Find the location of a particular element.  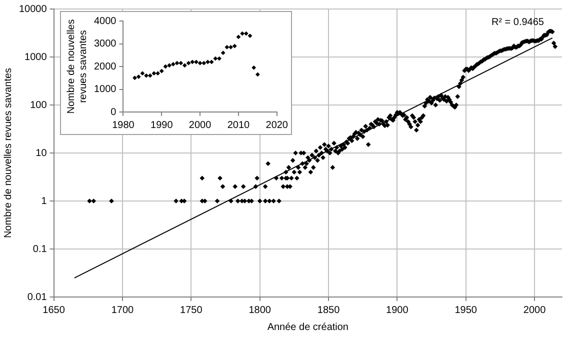

x-axis-title: Année de création is located at coordinates (307, 327).